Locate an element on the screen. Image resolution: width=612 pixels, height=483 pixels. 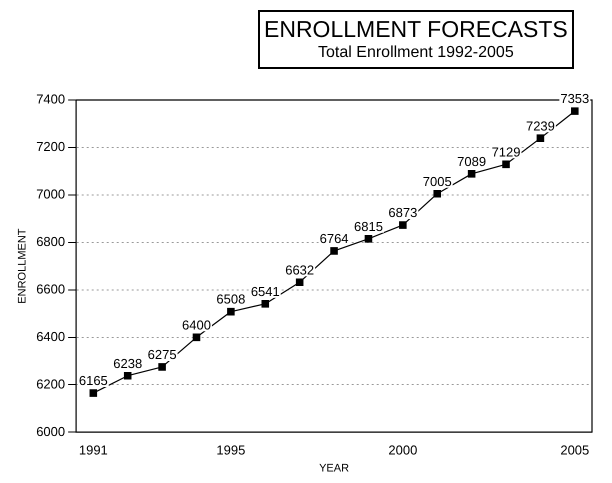
data-label: 6165 is located at coordinates (93, 380).